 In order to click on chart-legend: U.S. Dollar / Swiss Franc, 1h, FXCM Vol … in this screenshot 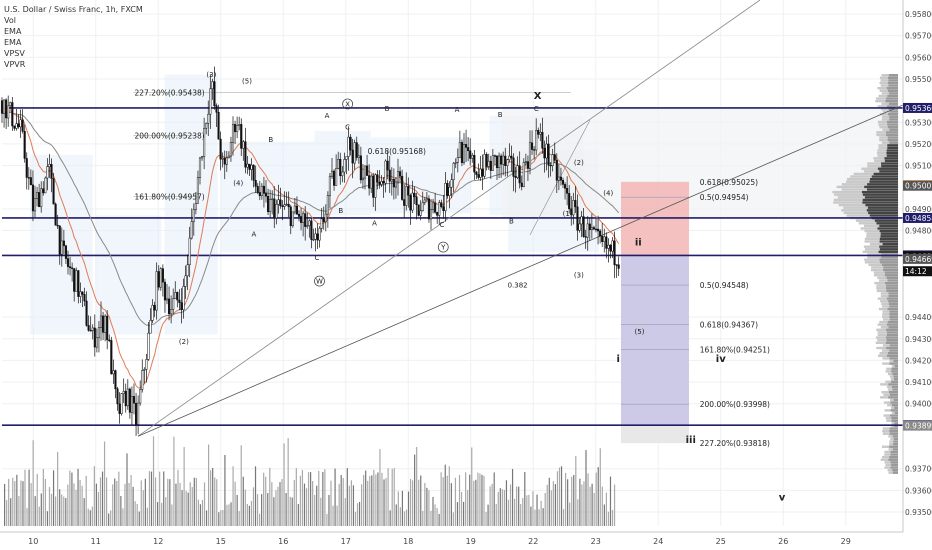, I will do `click(73, 37)`.